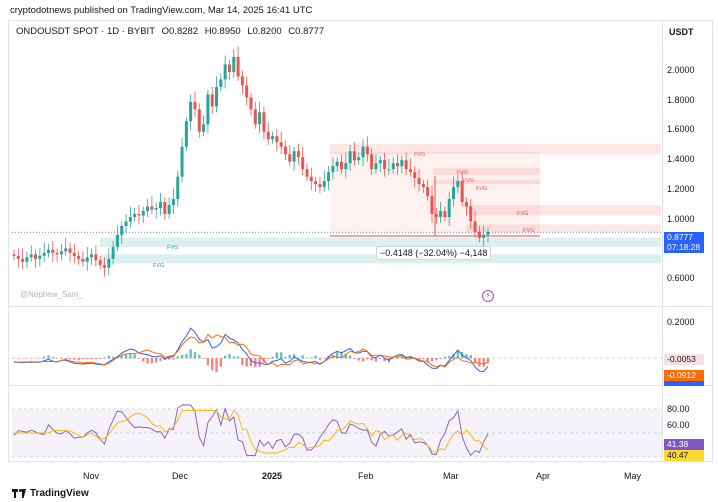 The height and width of the screenshot is (502, 718). What do you see at coordinates (684, 455) in the screenshot?
I see `rsi-ma-value-tag: 40.47` at bounding box center [684, 455].